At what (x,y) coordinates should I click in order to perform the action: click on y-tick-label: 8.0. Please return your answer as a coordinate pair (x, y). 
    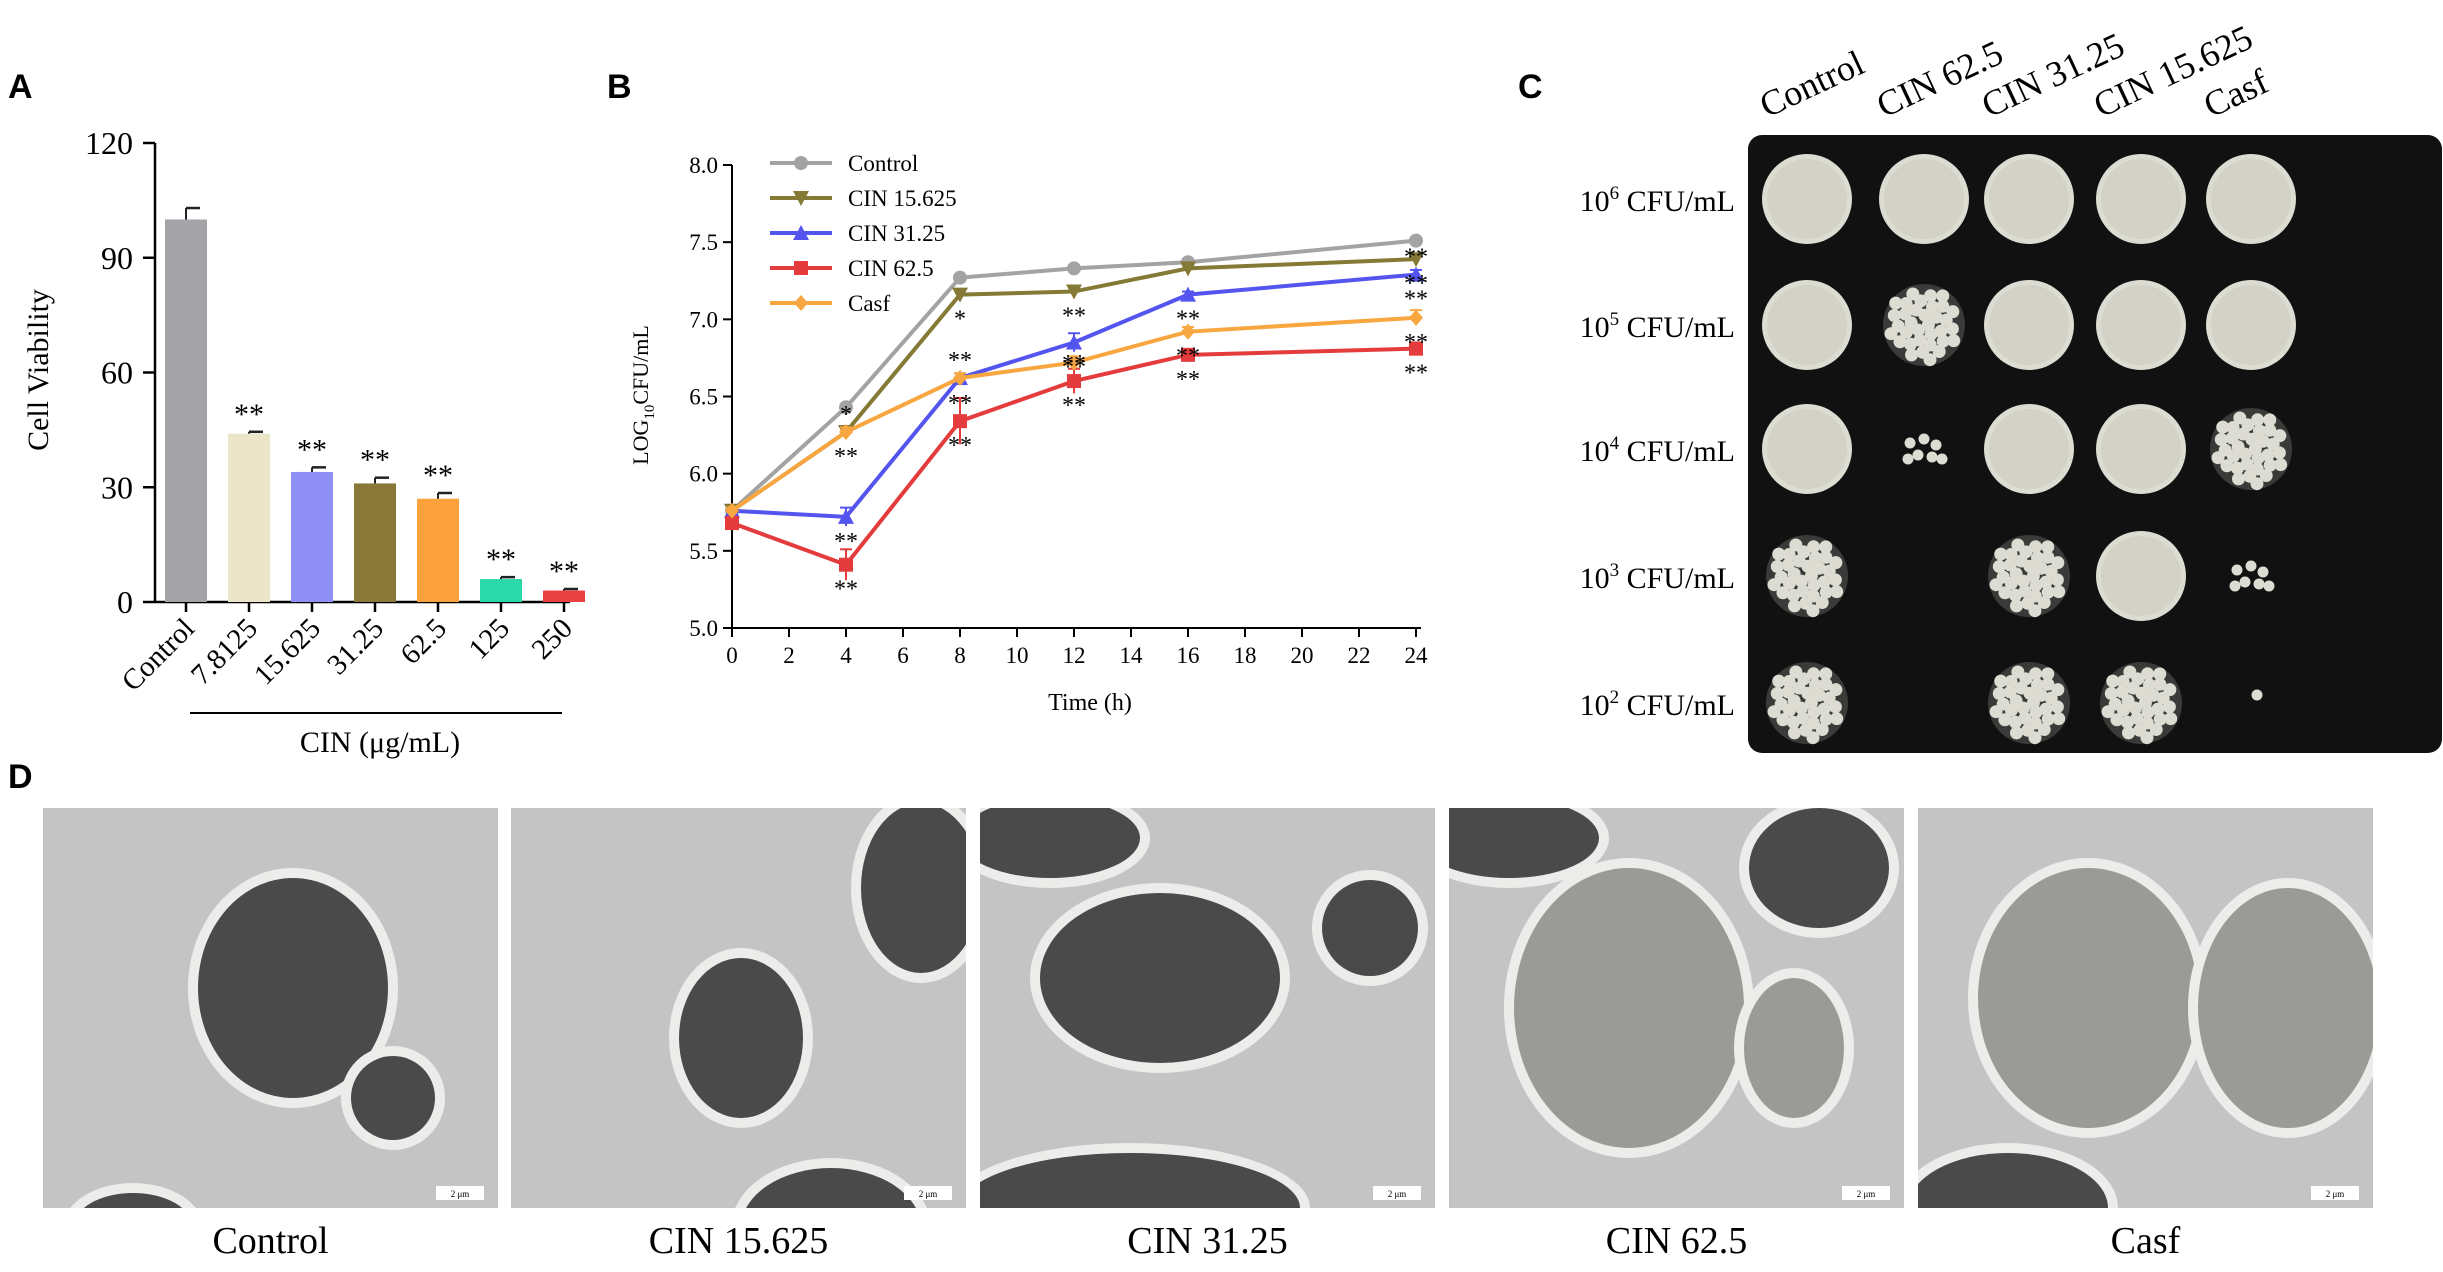
    Looking at the image, I should click on (703, 165).